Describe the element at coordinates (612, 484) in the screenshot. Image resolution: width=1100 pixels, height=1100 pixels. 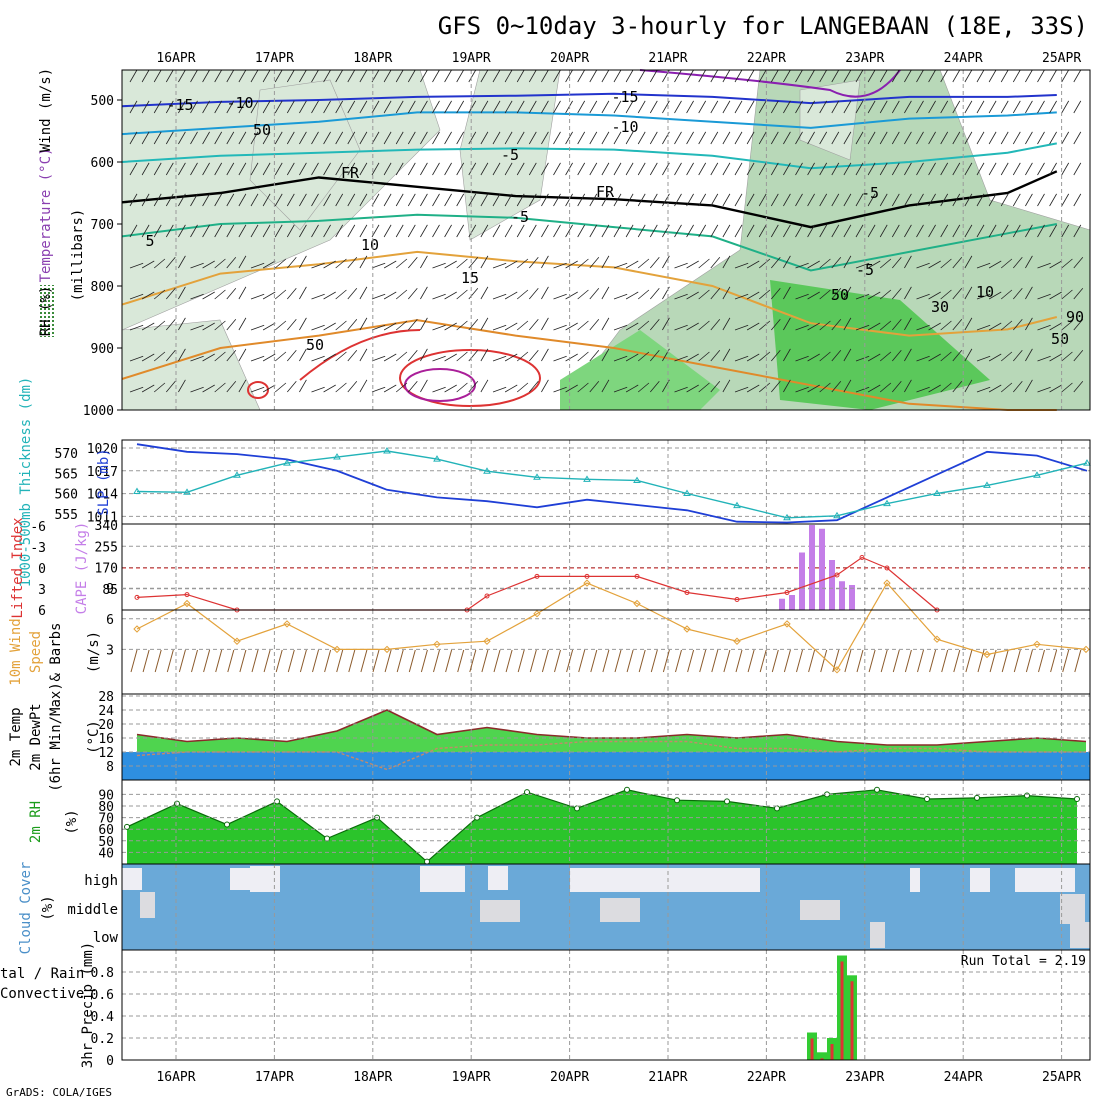
I see `thickness-line` at that location.